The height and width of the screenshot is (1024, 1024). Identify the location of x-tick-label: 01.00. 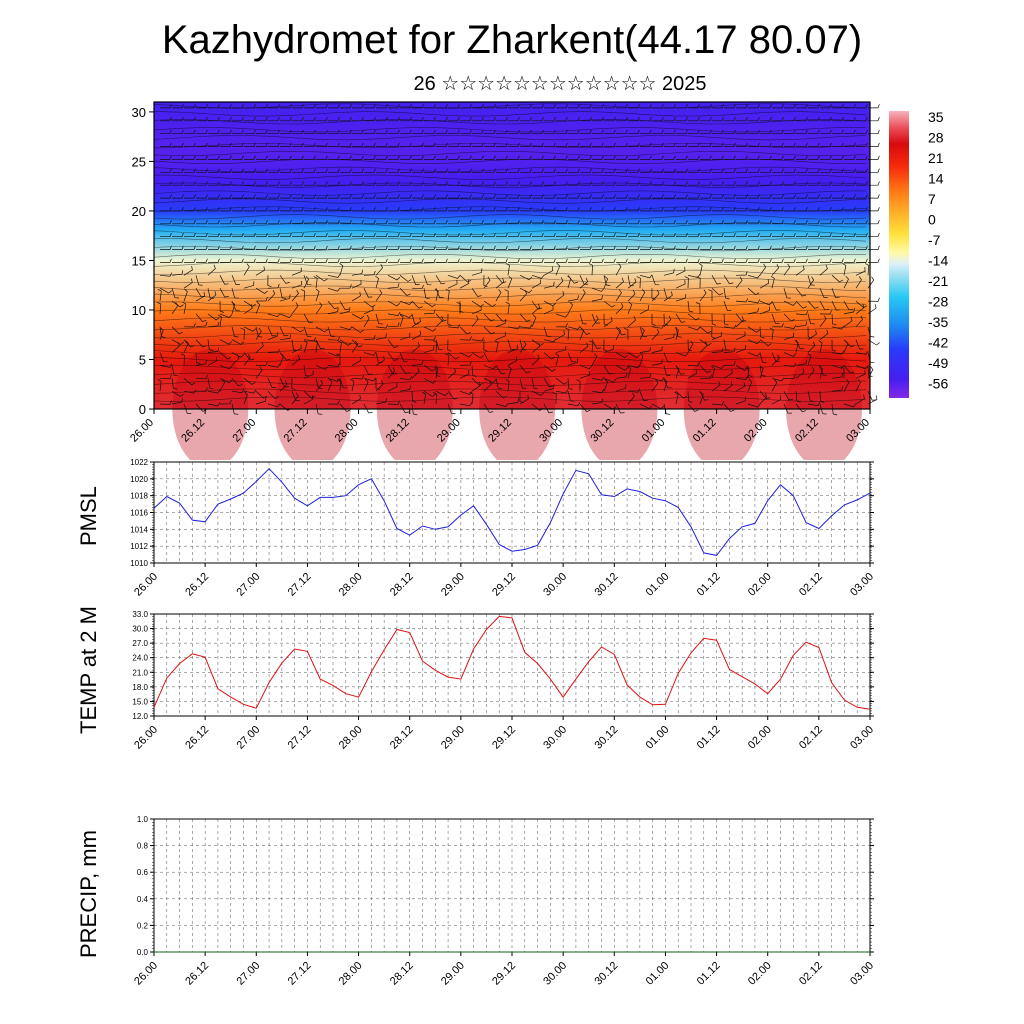
(658, 974).